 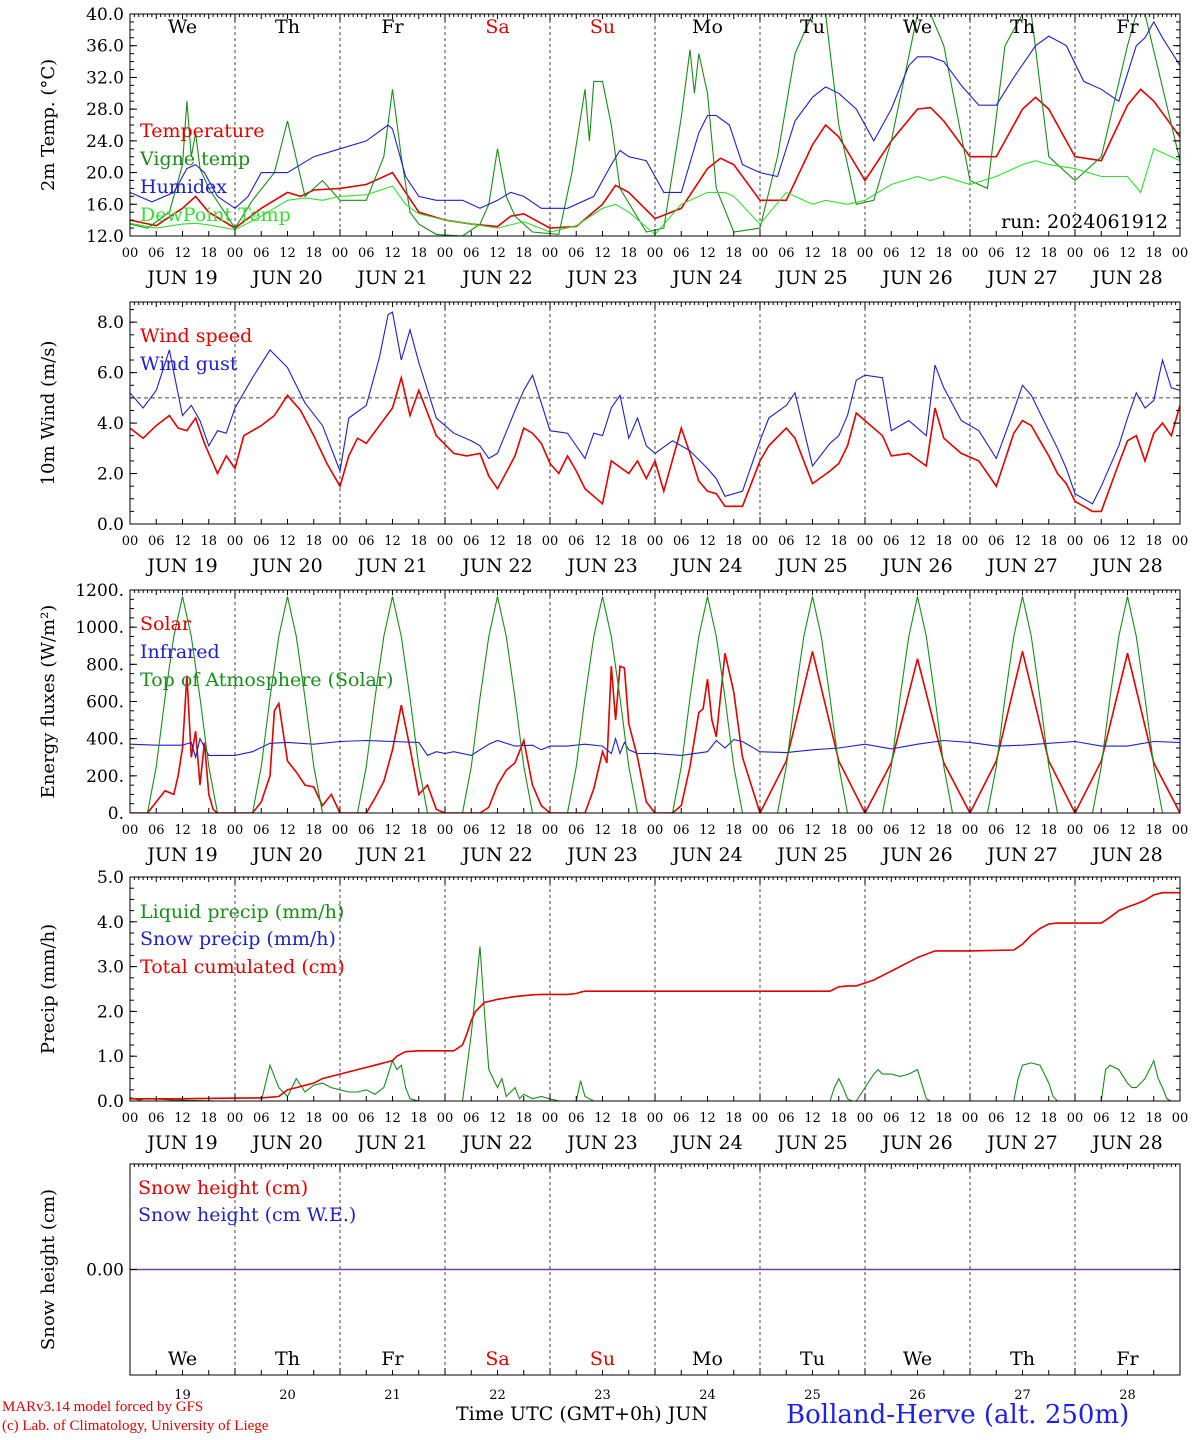 What do you see at coordinates (497, 27) in the screenshot?
I see `weekday-label: Sa` at bounding box center [497, 27].